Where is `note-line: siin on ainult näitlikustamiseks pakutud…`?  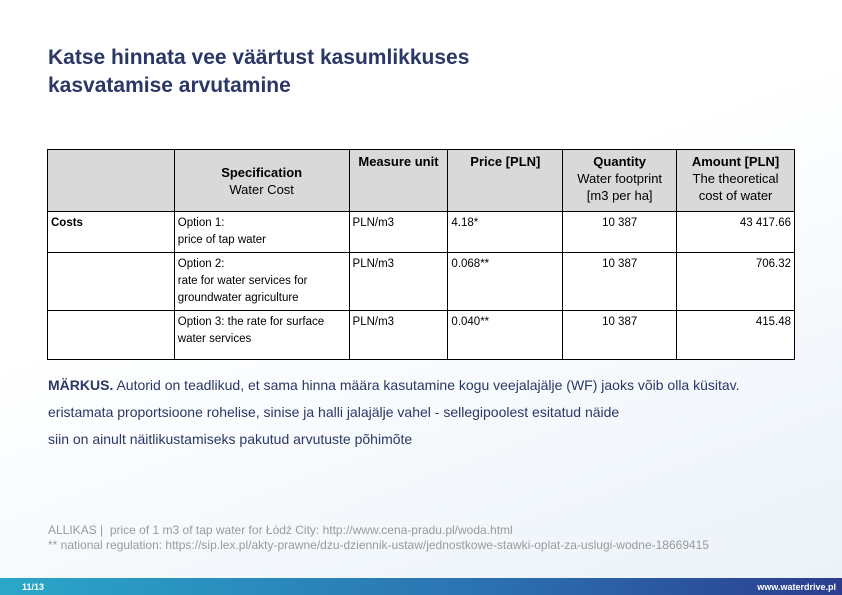
note-line: siin on ainult näitlikustamiseks pakutud… is located at coordinates (230, 439).